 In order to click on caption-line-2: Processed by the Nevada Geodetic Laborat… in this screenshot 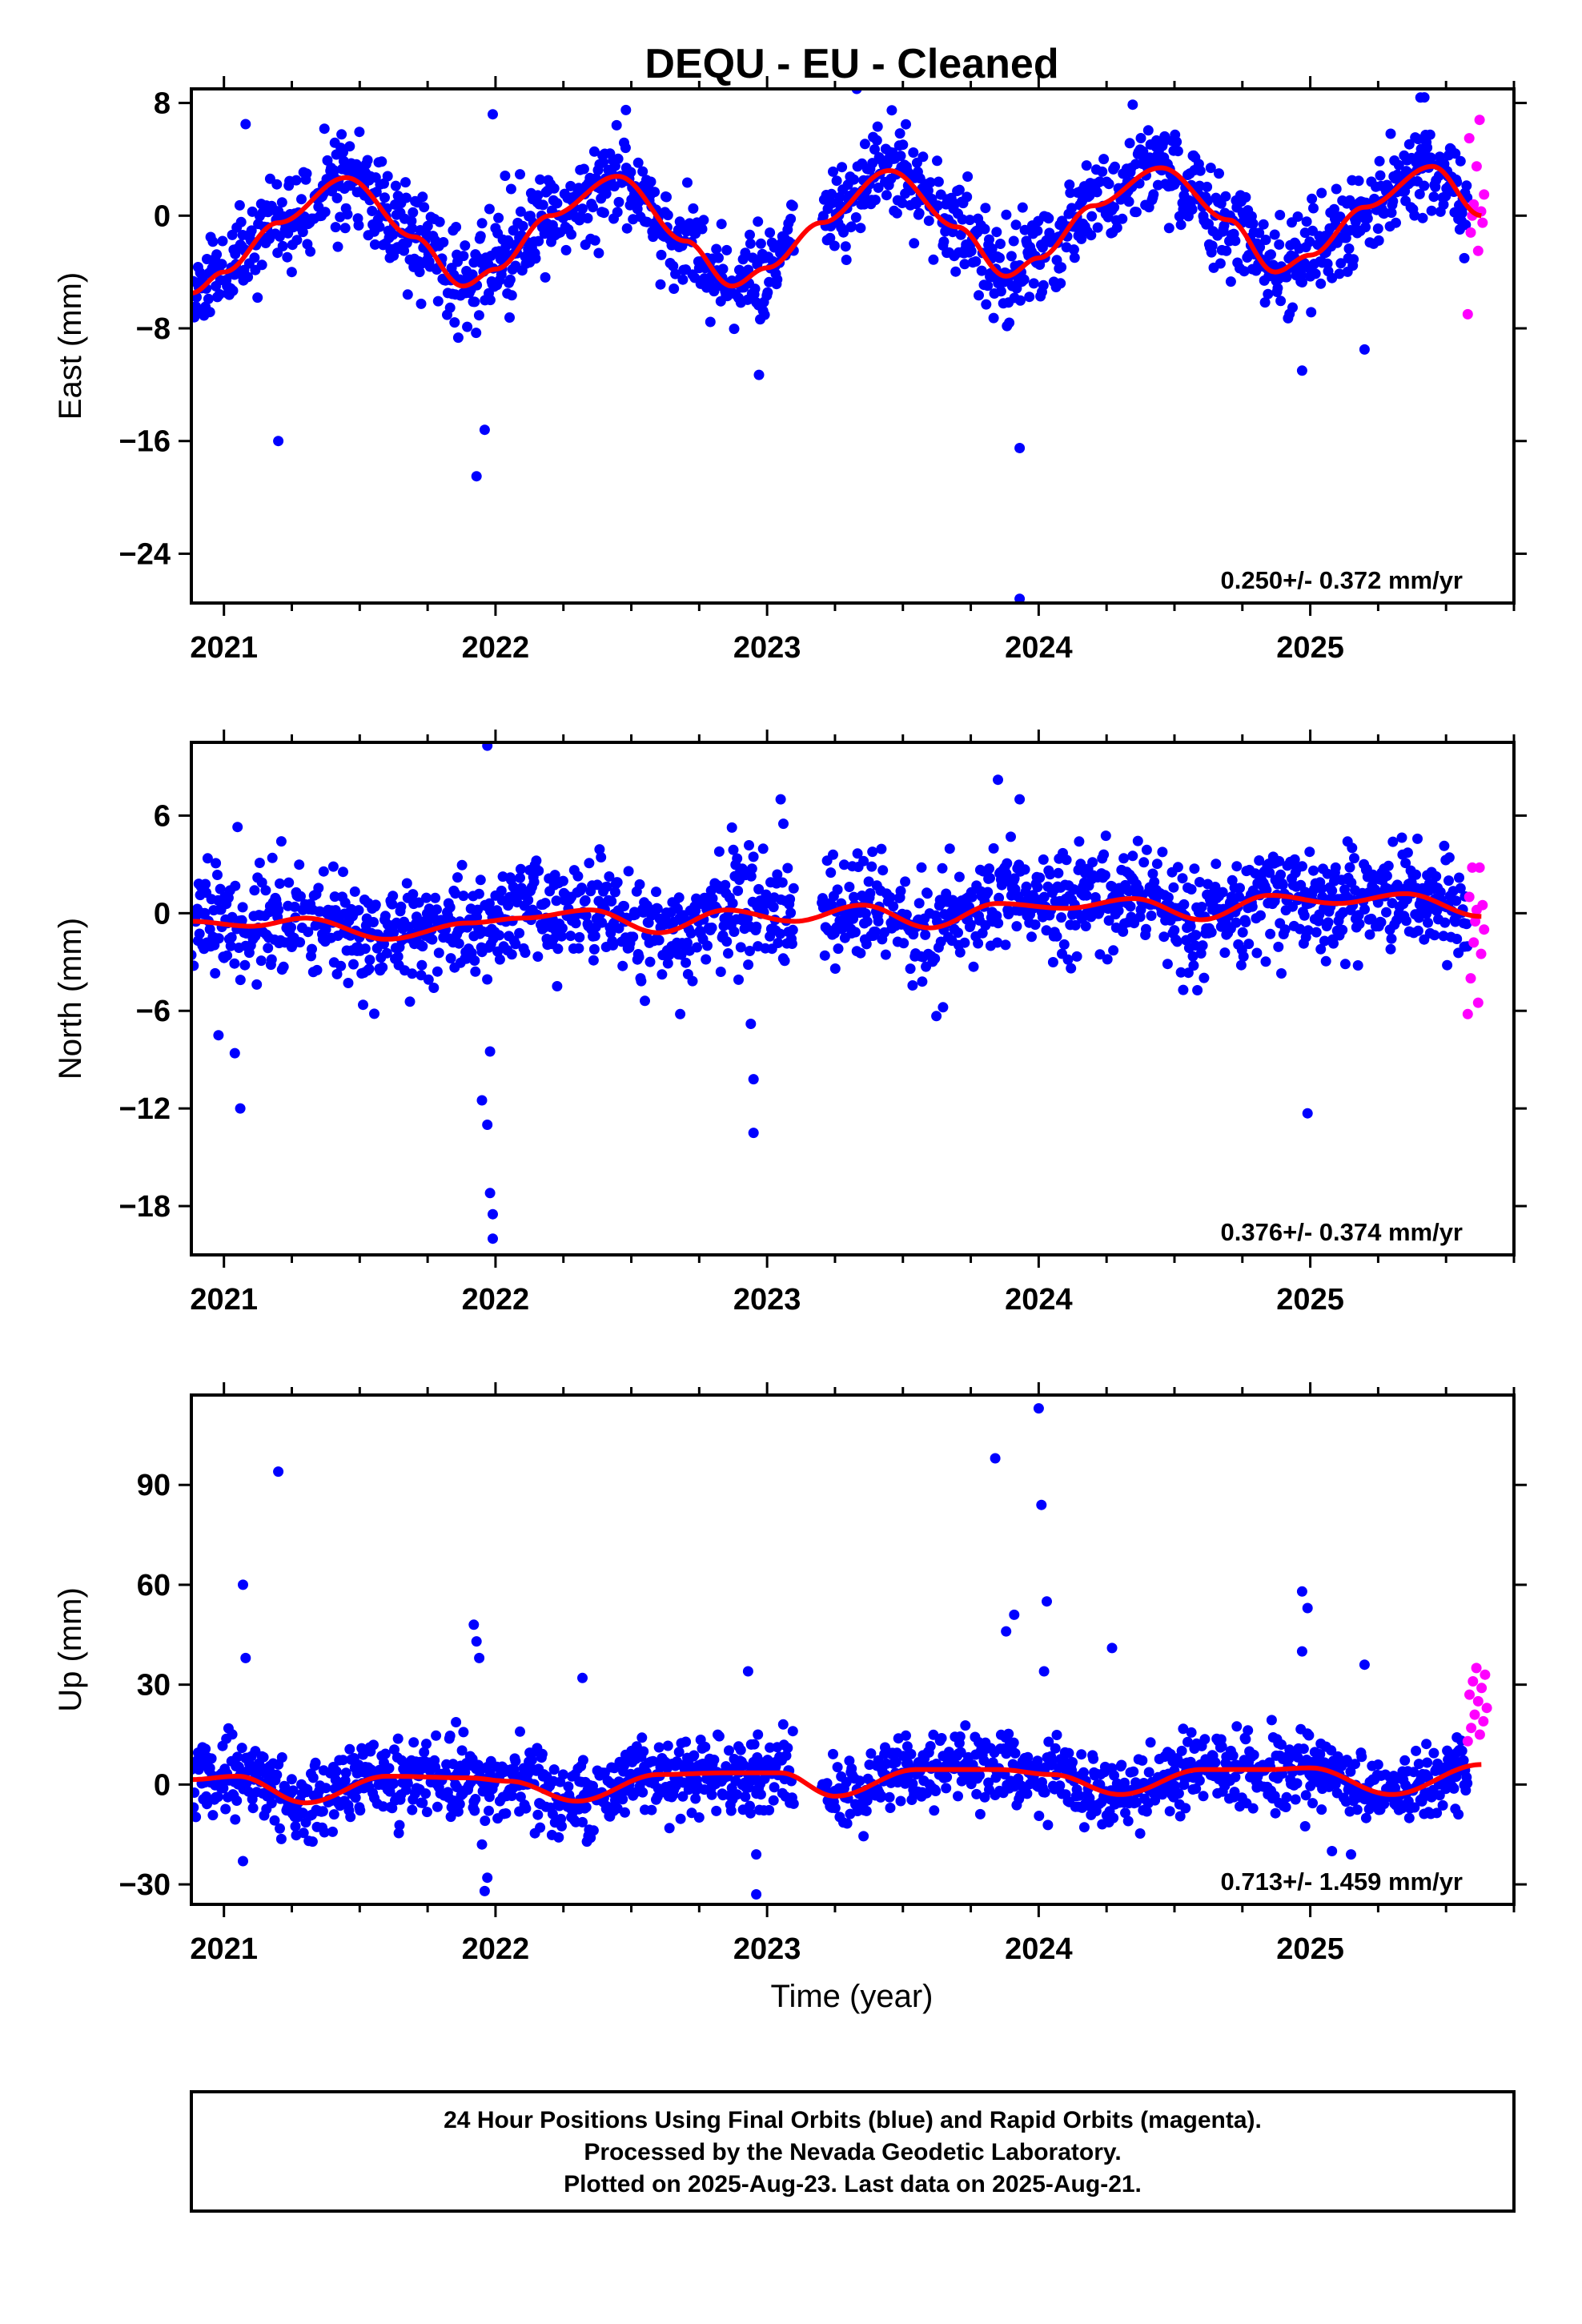, I will do `click(852, 2152)`.